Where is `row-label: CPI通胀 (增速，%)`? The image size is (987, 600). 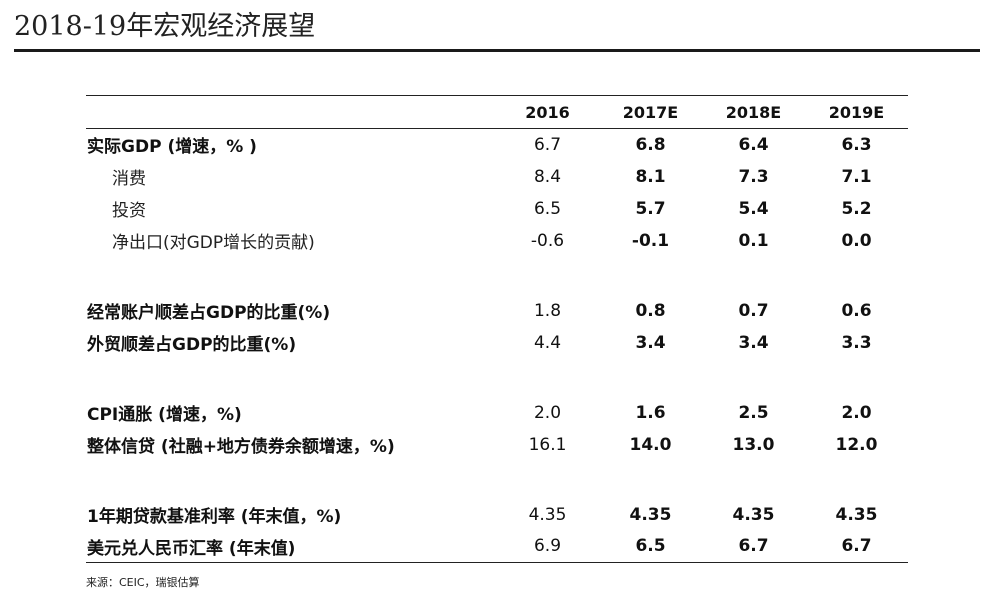 row-label: CPI通胀 (增速，%) is located at coordinates (164, 415).